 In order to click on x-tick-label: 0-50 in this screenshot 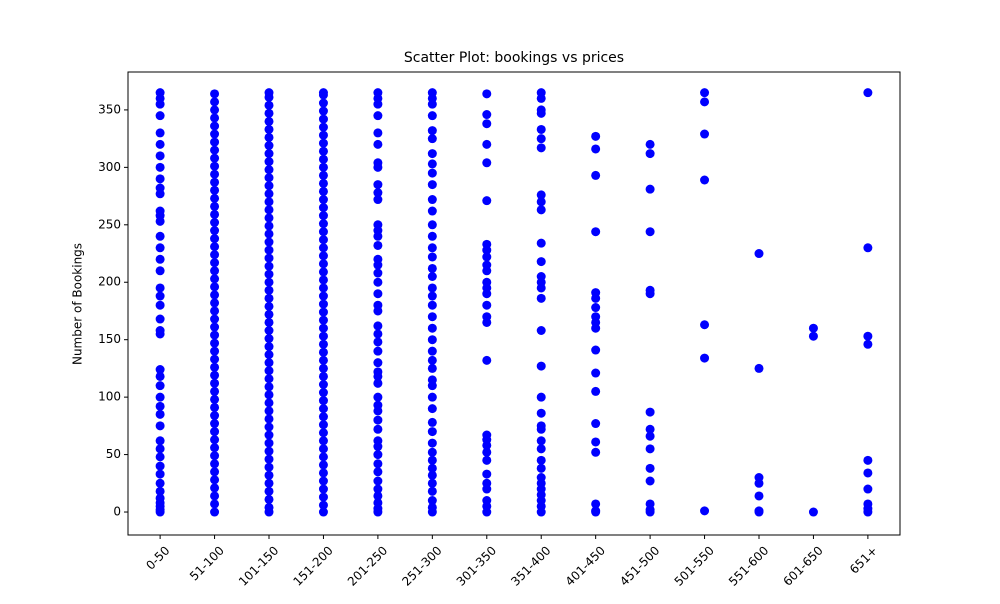, I will do `click(157, 557)`.